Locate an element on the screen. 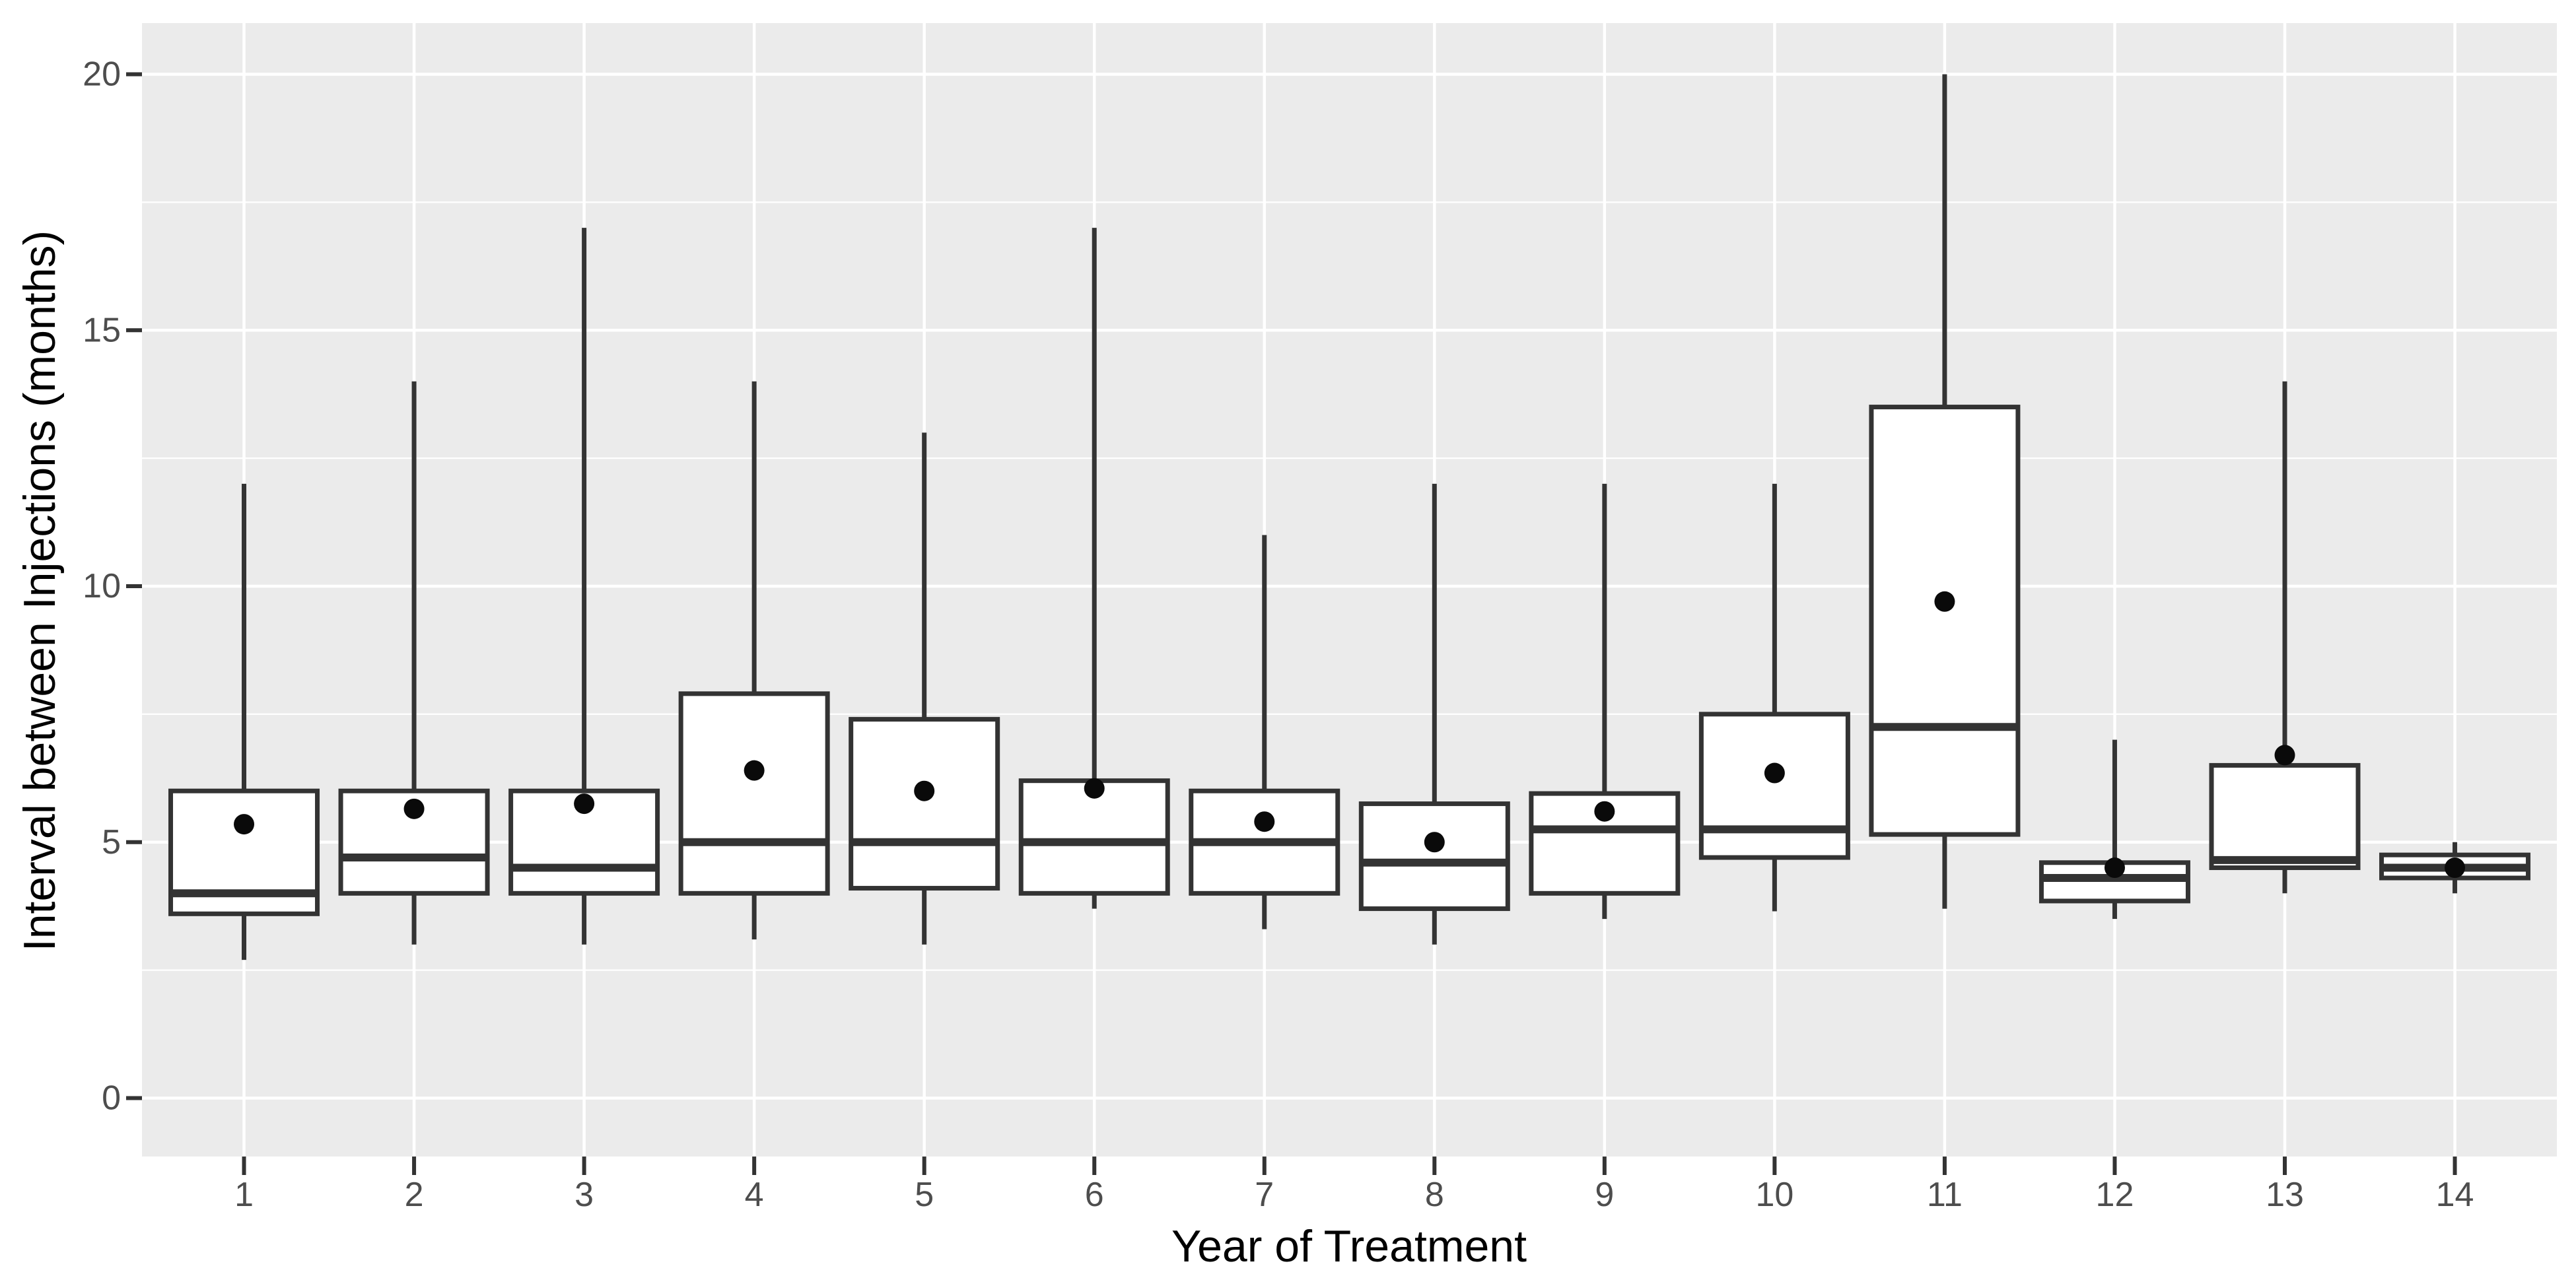 Image resolution: width=2576 pixels, height=1276 pixels. x-tick-label-14: 14 is located at coordinates (2455, 1195).